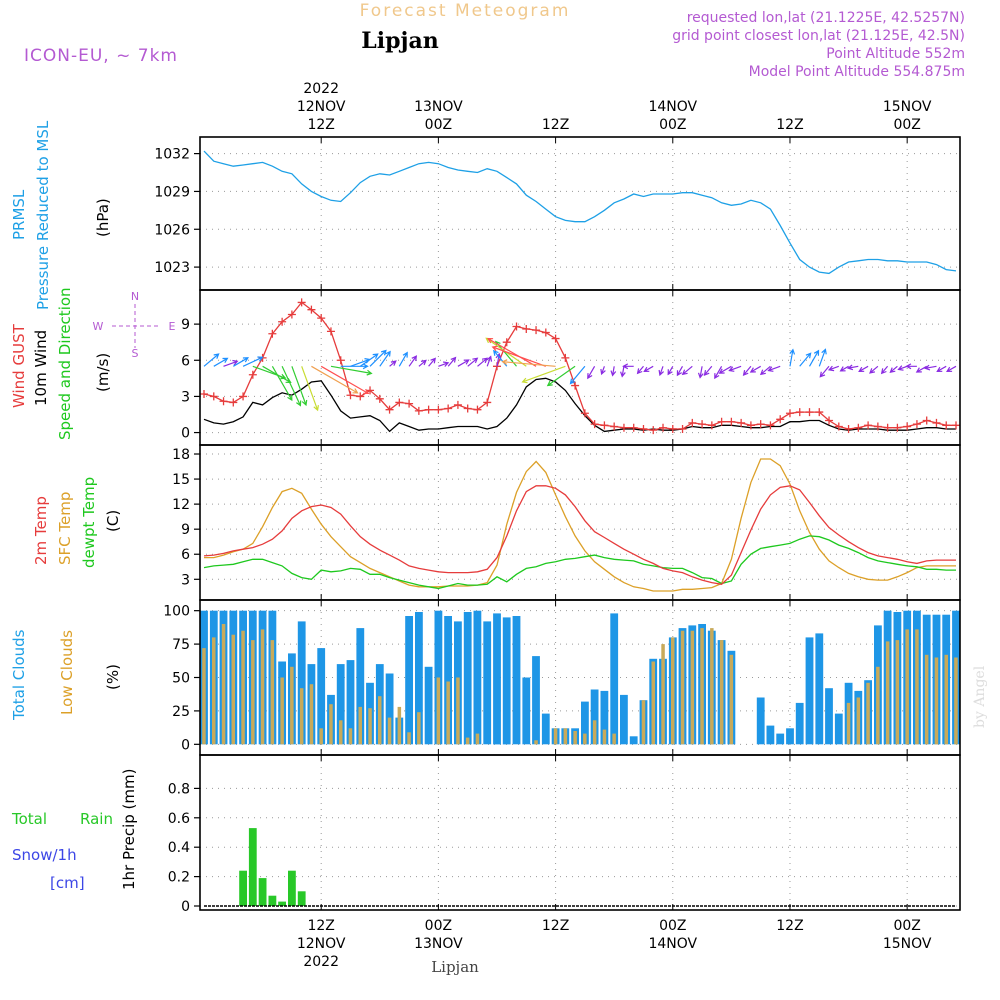  What do you see at coordinates (579, 535) in the screenshot?
I see `temp-2m-line` at bounding box center [579, 535].